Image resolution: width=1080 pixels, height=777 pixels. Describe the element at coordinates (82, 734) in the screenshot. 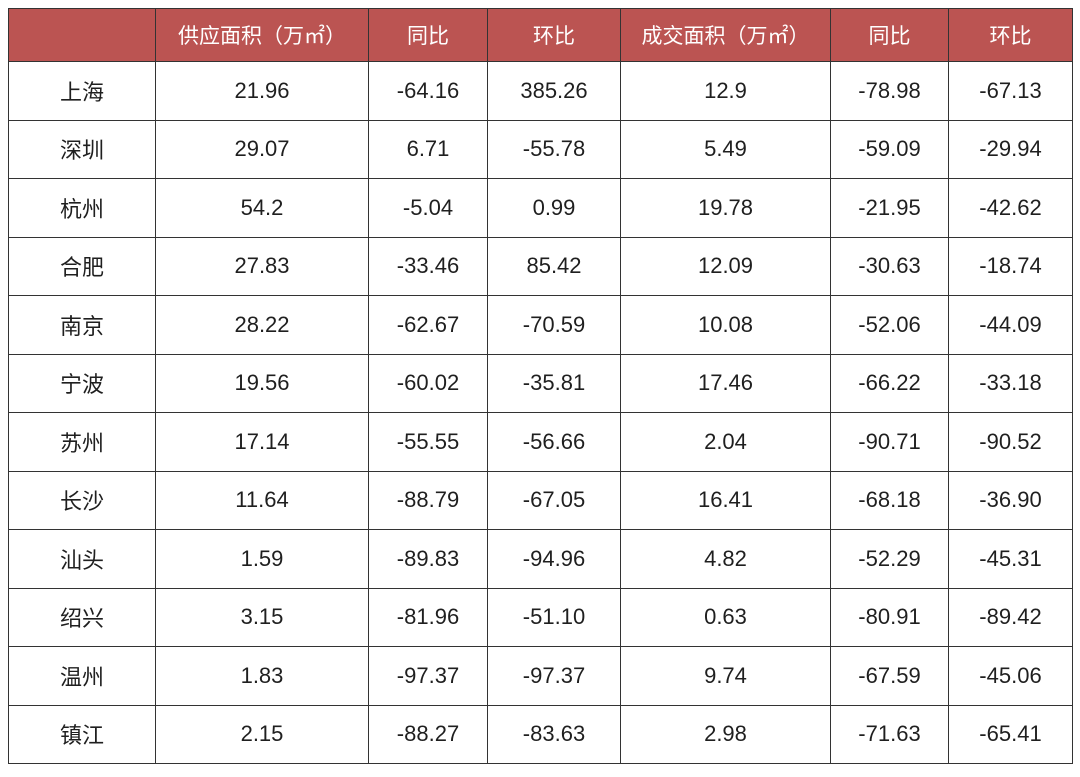

I see `city-cell: 镇江` at that location.